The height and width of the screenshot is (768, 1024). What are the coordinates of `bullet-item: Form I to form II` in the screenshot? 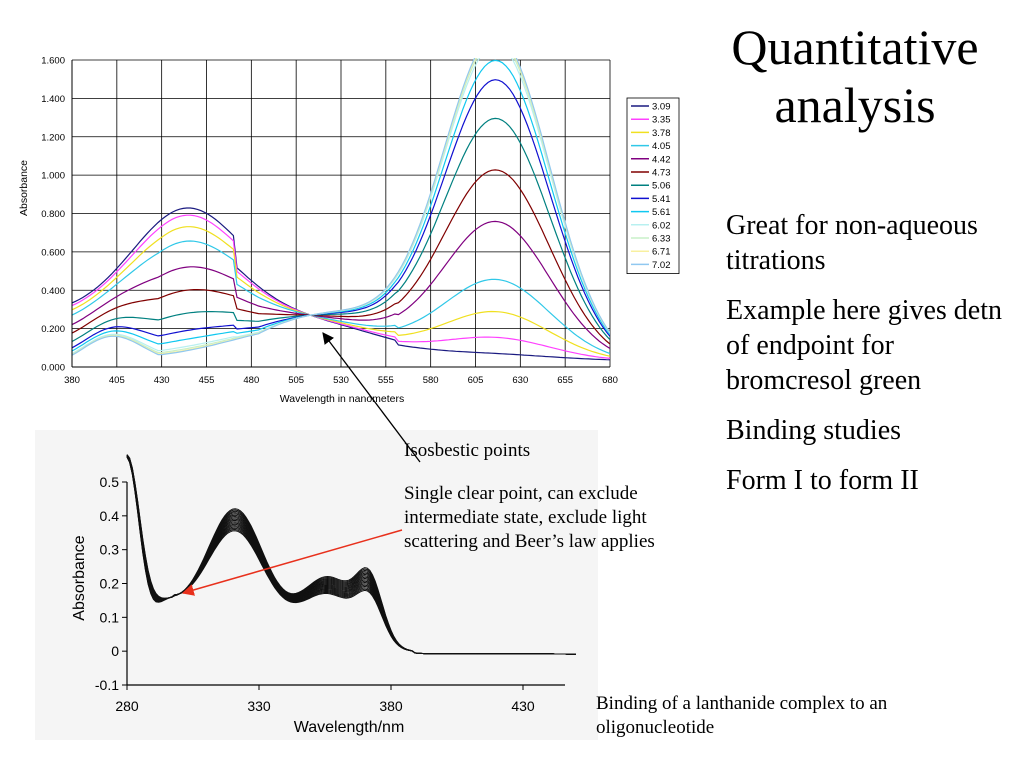 It's located at (822, 480).